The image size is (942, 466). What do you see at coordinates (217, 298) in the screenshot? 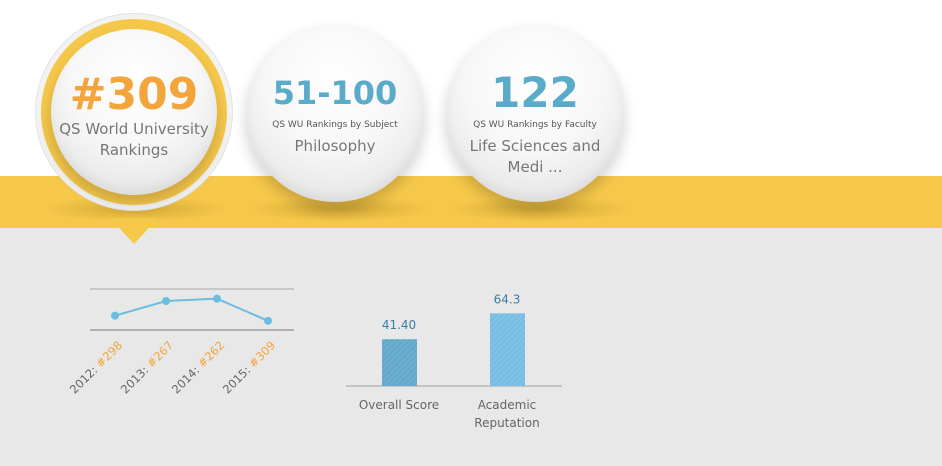
I see `trend-point-2014` at bounding box center [217, 298].